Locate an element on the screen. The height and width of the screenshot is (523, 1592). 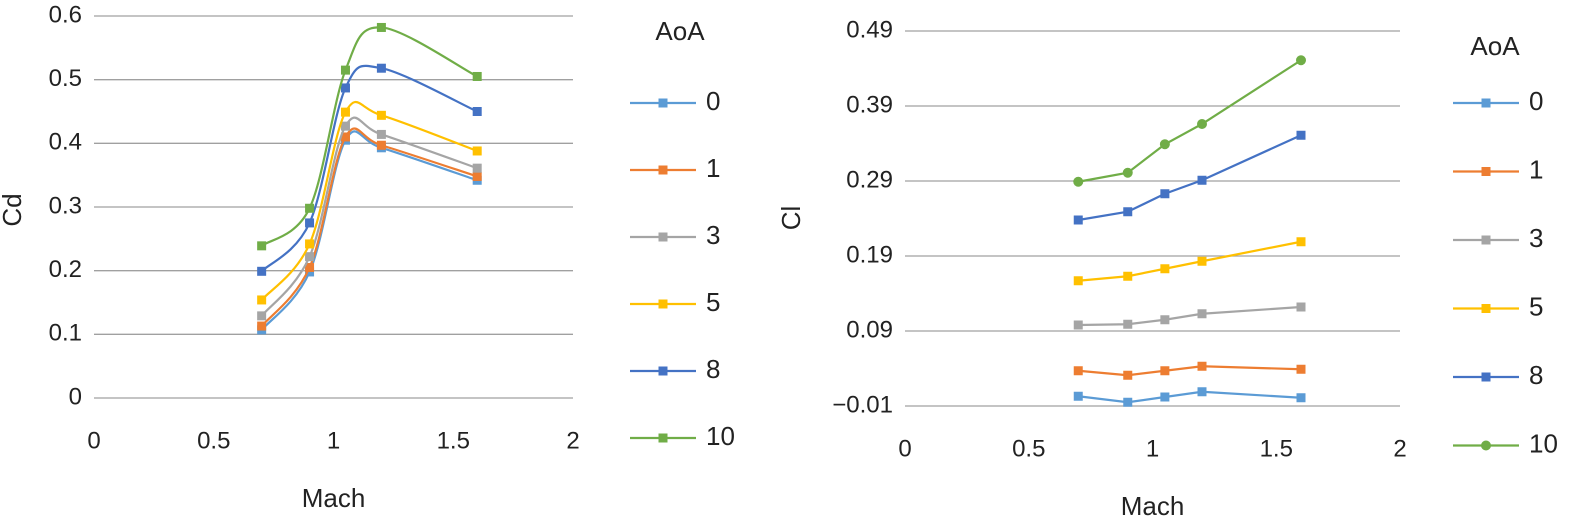
y-tick-label: 0.39 is located at coordinates (869, 104).